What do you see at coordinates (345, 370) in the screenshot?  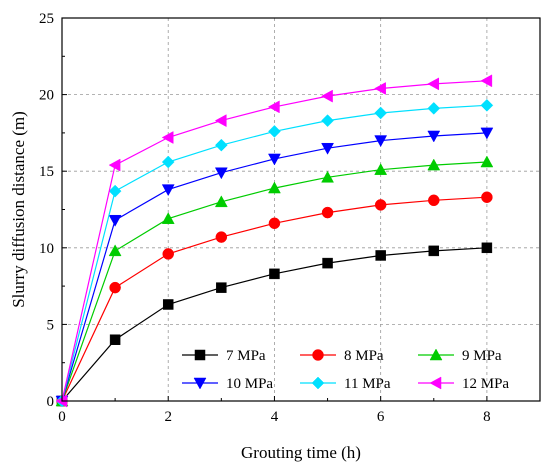 I see `legend: 7 MPa 8 MPa 9 MPa 10 MPa 11 MPa 12 MPa` at bounding box center [345, 370].